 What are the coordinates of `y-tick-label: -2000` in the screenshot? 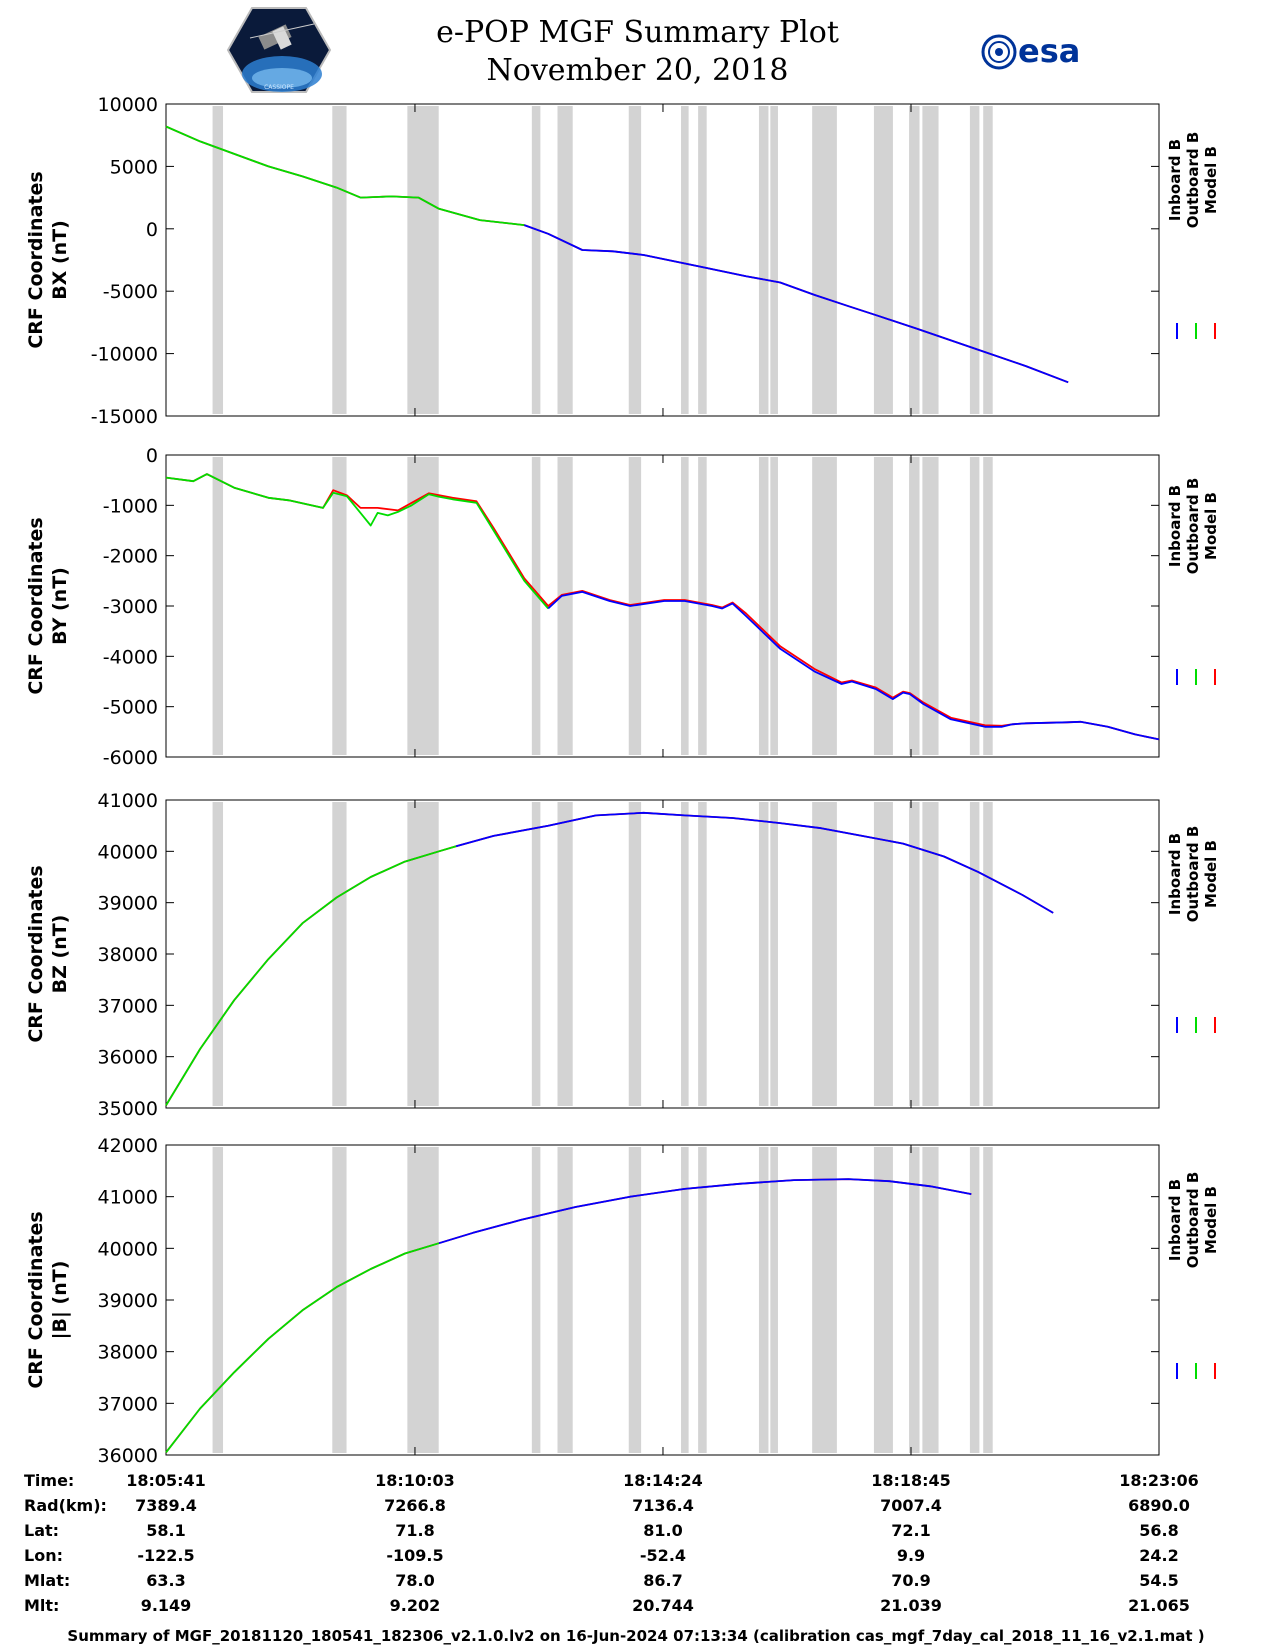 It's located at (130, 557).